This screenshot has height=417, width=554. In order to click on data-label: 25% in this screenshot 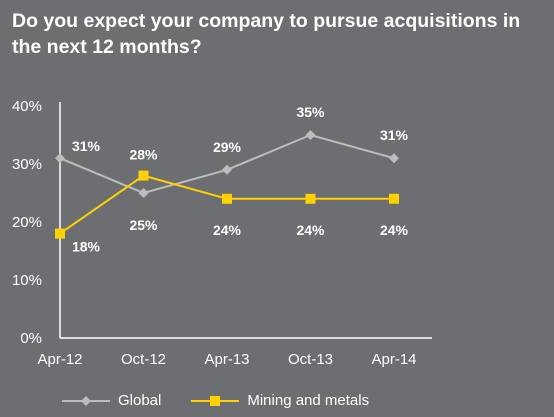, I will do `click(143, 225)`.